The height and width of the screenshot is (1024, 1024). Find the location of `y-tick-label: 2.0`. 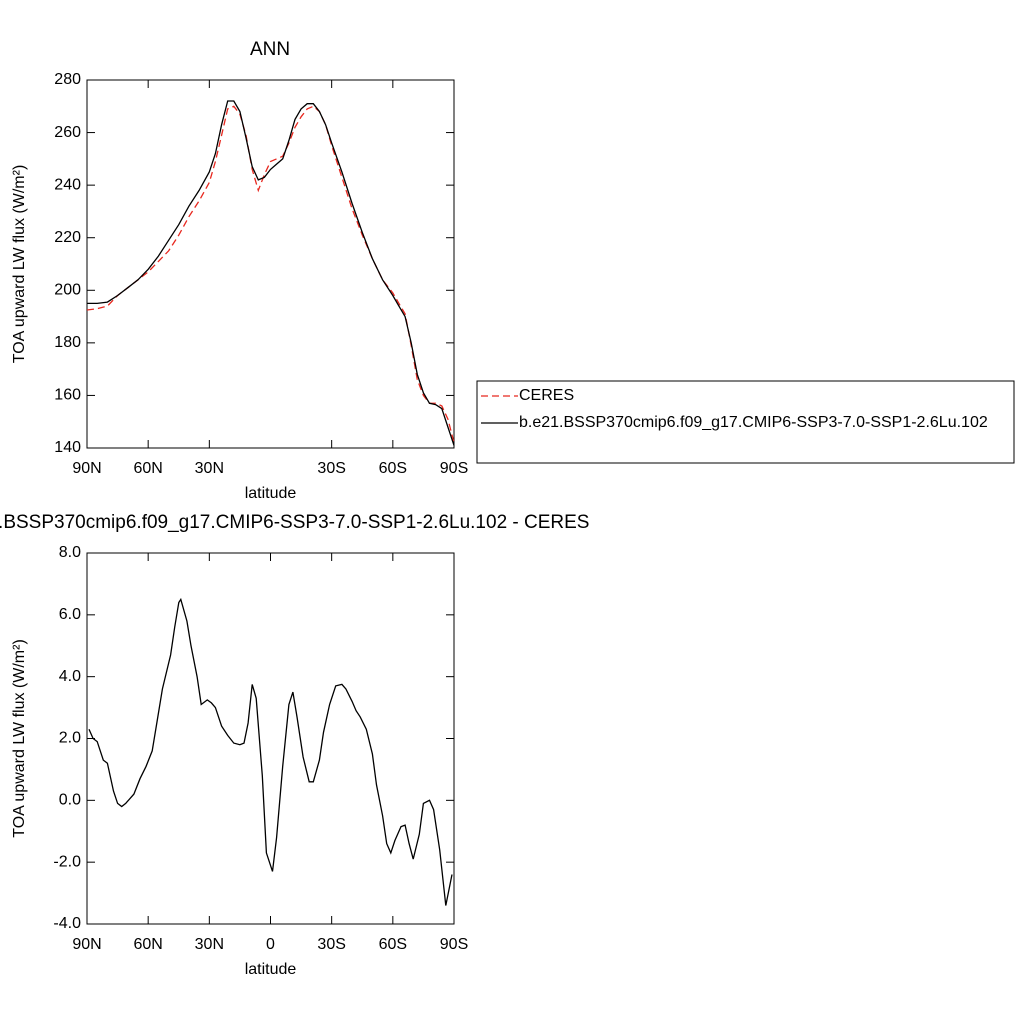

y-tick-label: 2.0 is located at coordinates (70, 738).